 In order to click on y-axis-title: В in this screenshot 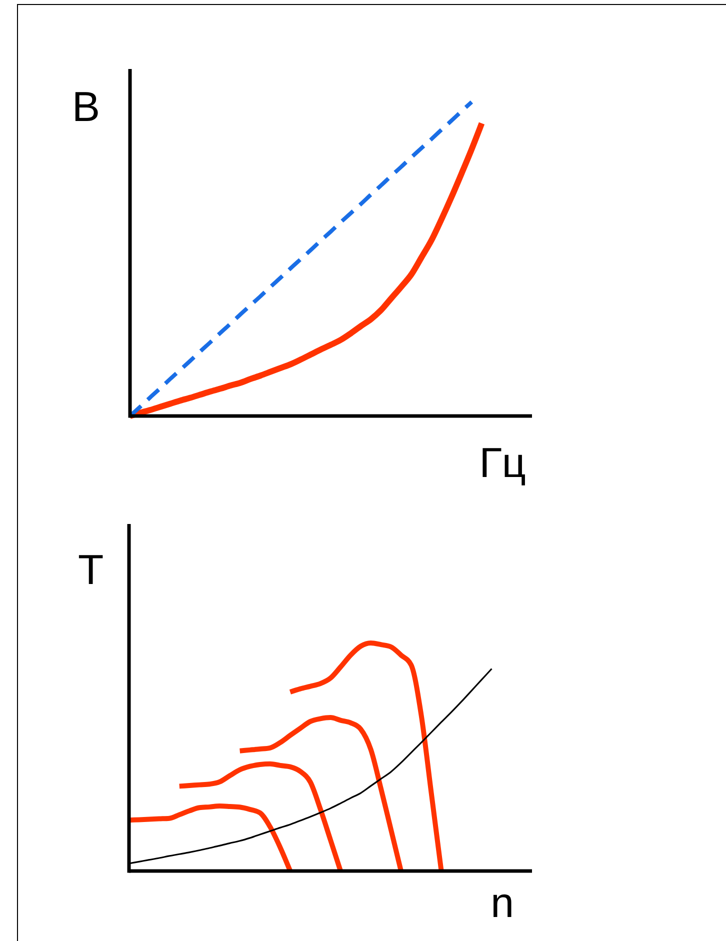, I will do `click(86, 106)`.